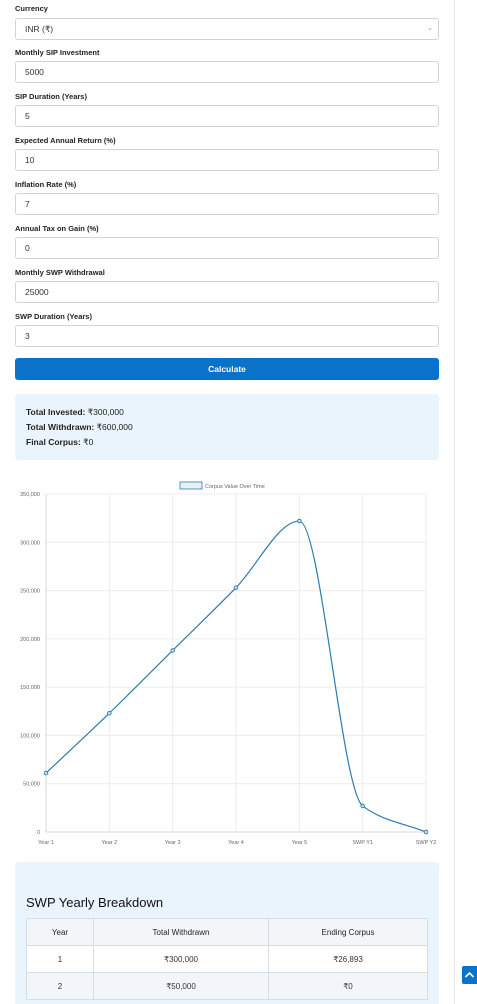 This screenshot has height=1004, width=477. I want to click on swp-withdrawal-label: Monthly SWP Withdrawal, so click(60, 272).